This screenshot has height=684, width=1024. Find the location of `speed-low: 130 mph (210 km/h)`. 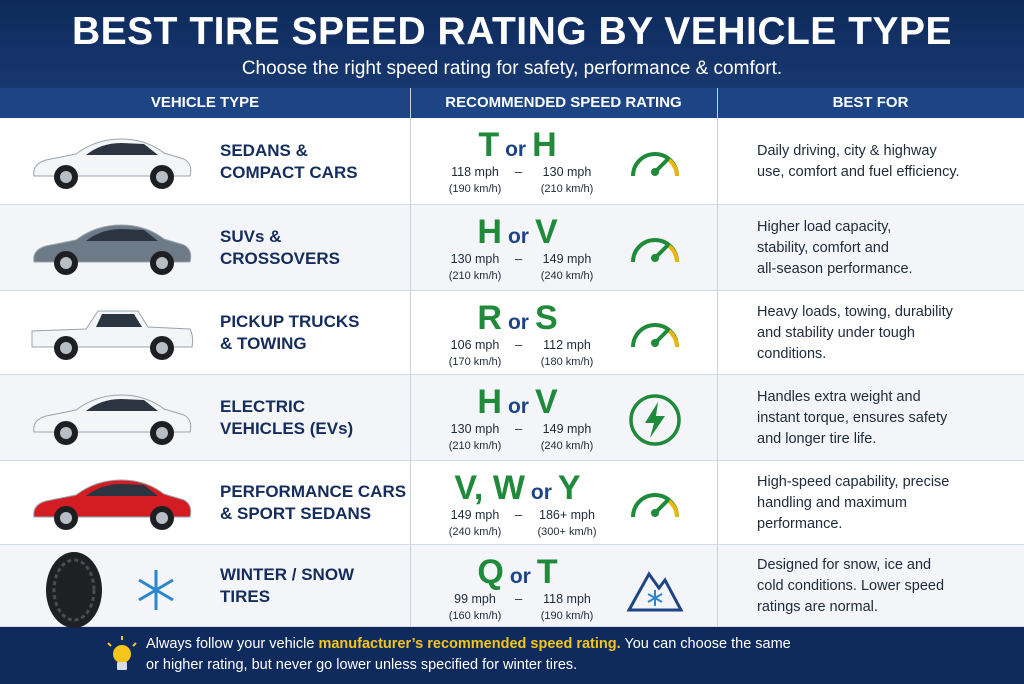

speed-low: 130 mph (210 km/h) is located at coordinates (475, 268).